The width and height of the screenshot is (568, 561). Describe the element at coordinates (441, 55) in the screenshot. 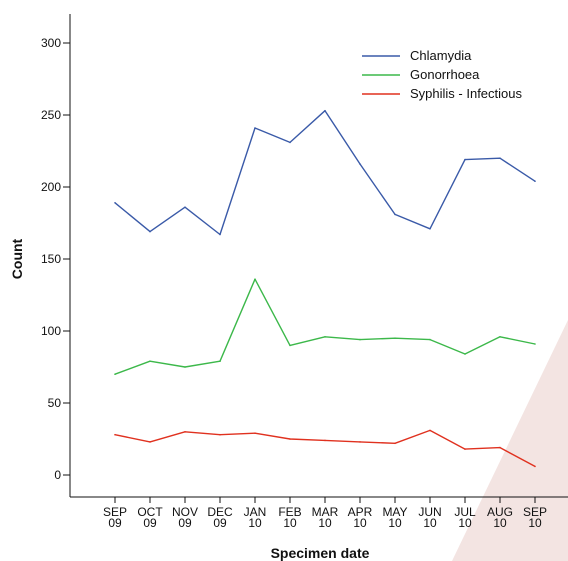

I see `legend-label: Chlamydia` at that location.